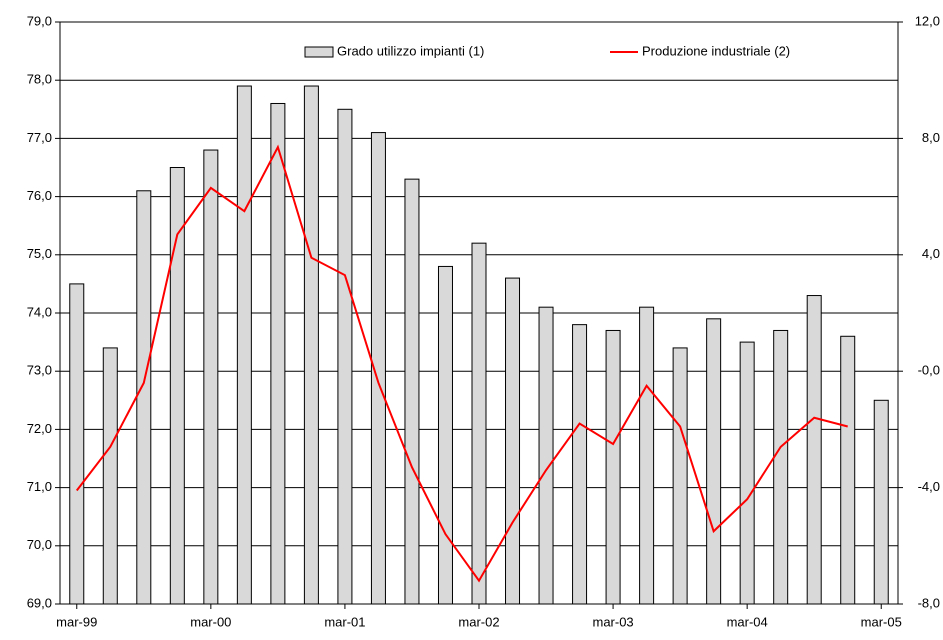 The width and height of the screenshot is (943, 640). Describe the element at coordinates (929, 486) in the screenshot. I see `y2-tick-label: -4,0` at that location.